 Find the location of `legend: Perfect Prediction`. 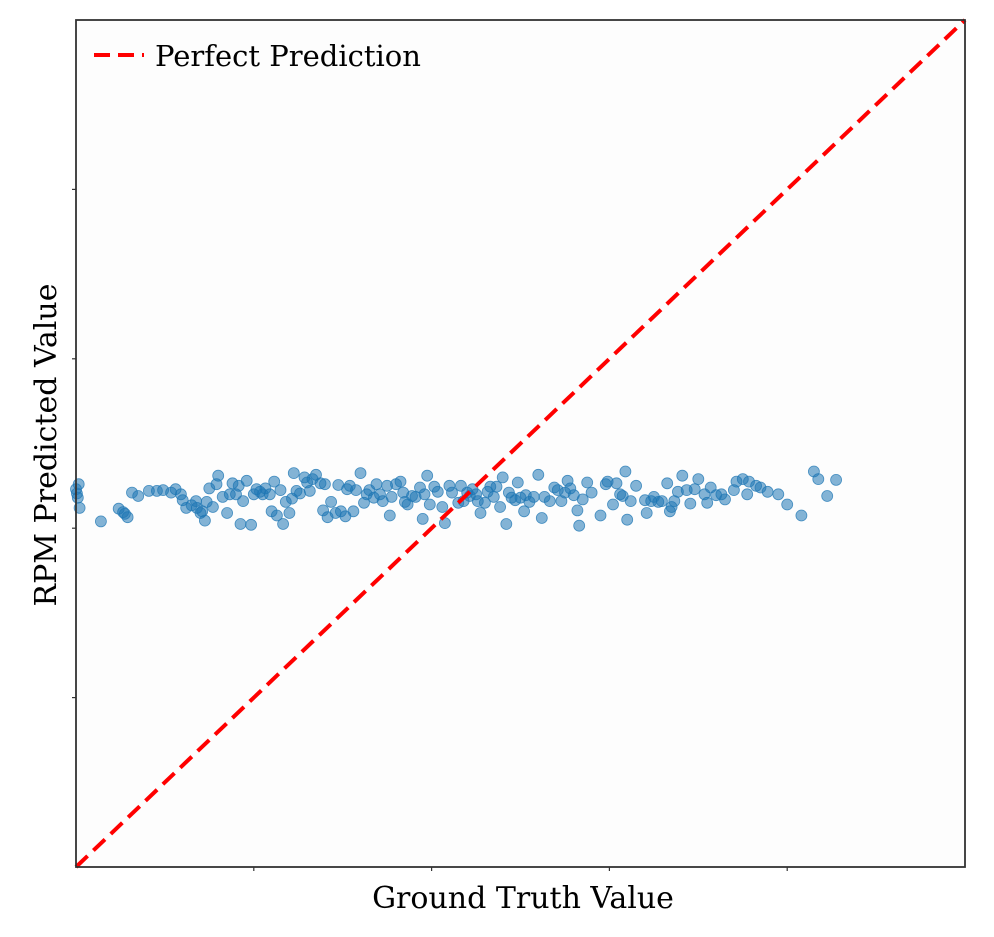

legend: Perfect Prediction is located at coordinates (257, 56).